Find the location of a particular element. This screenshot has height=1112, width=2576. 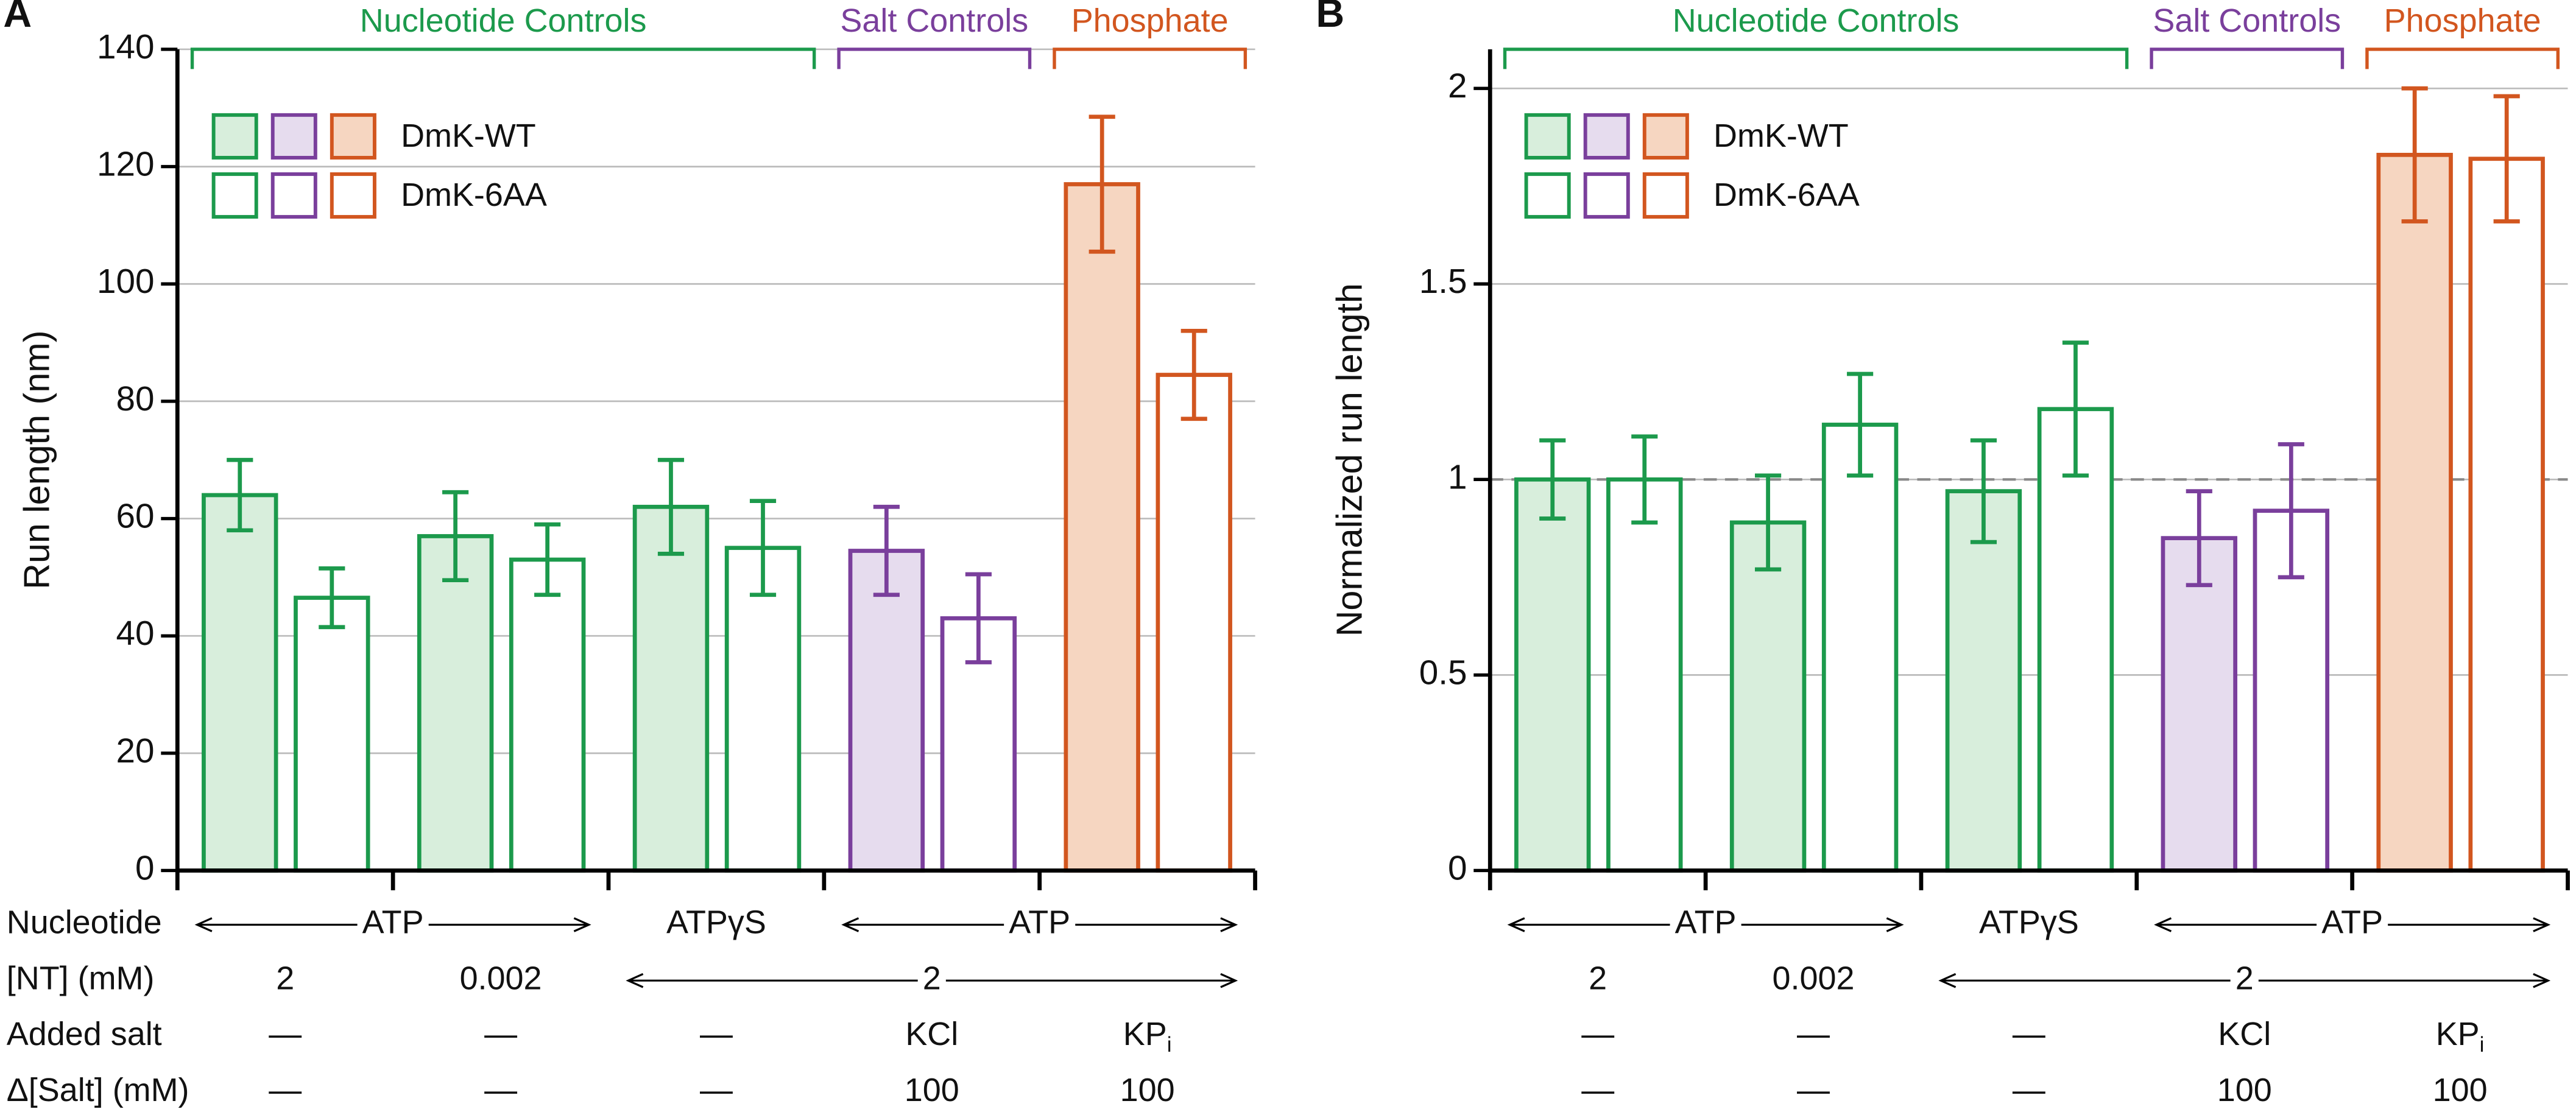

y-tick-label: 40 is located at coordinates (135, 634).